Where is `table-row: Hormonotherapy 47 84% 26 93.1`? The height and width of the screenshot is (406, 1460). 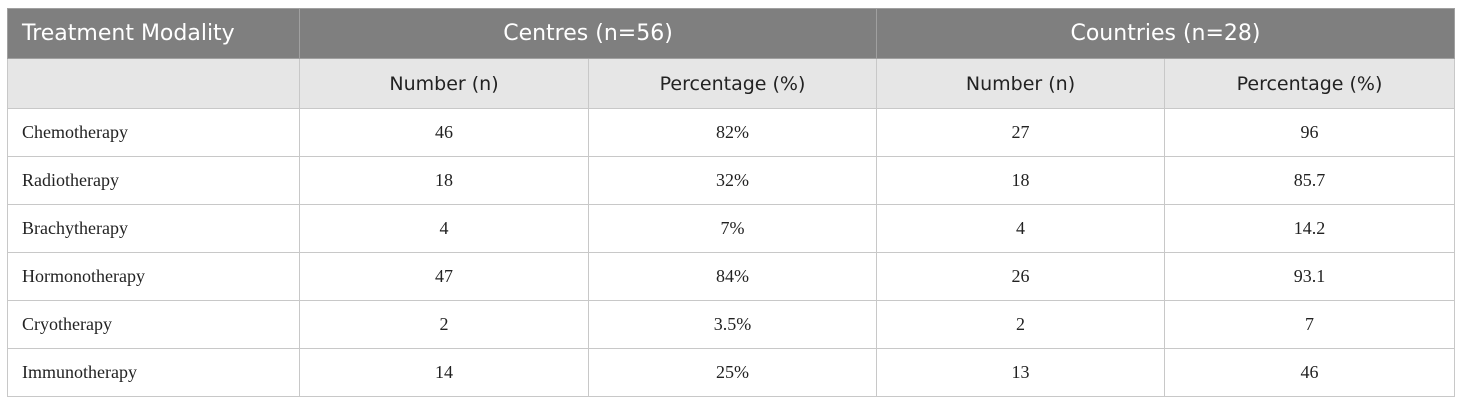
table-row: Hormonotherapy 47 84% 26 93.1 is located at coordinates (731, 276).